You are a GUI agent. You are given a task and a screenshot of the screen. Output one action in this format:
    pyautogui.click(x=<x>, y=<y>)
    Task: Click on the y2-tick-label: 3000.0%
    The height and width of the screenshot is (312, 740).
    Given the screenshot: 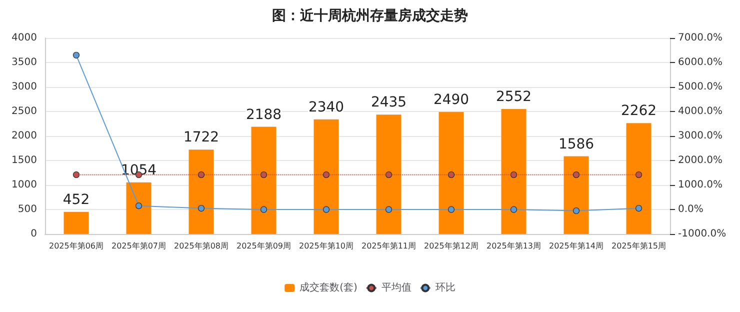 What is the action you would take?
    pyautogui.click(x=700, y=136)
    